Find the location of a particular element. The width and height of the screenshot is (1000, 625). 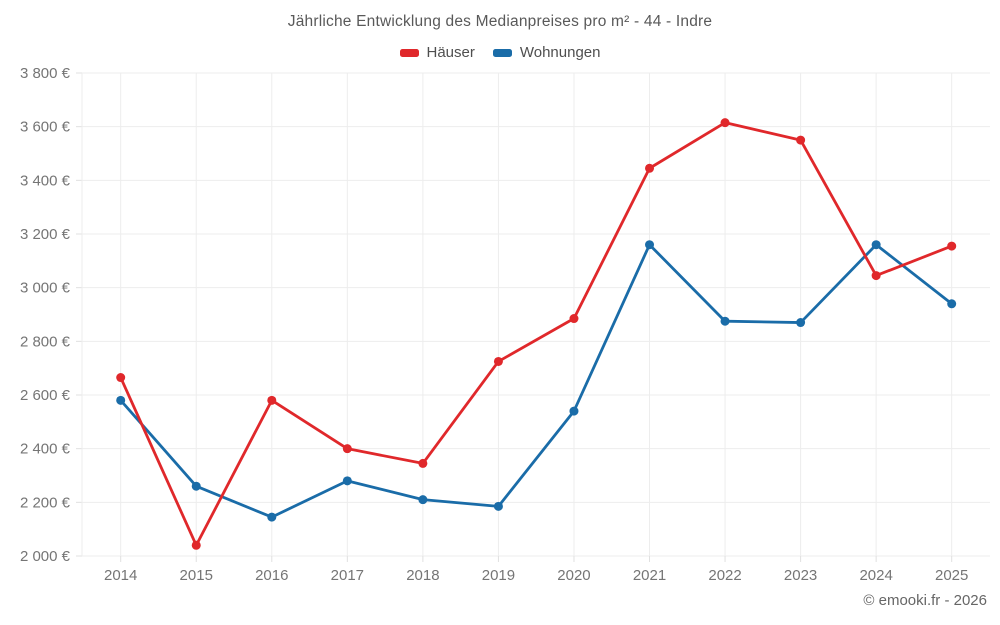

legend-swatch-wohnungen is located at coordinates (502, 52).